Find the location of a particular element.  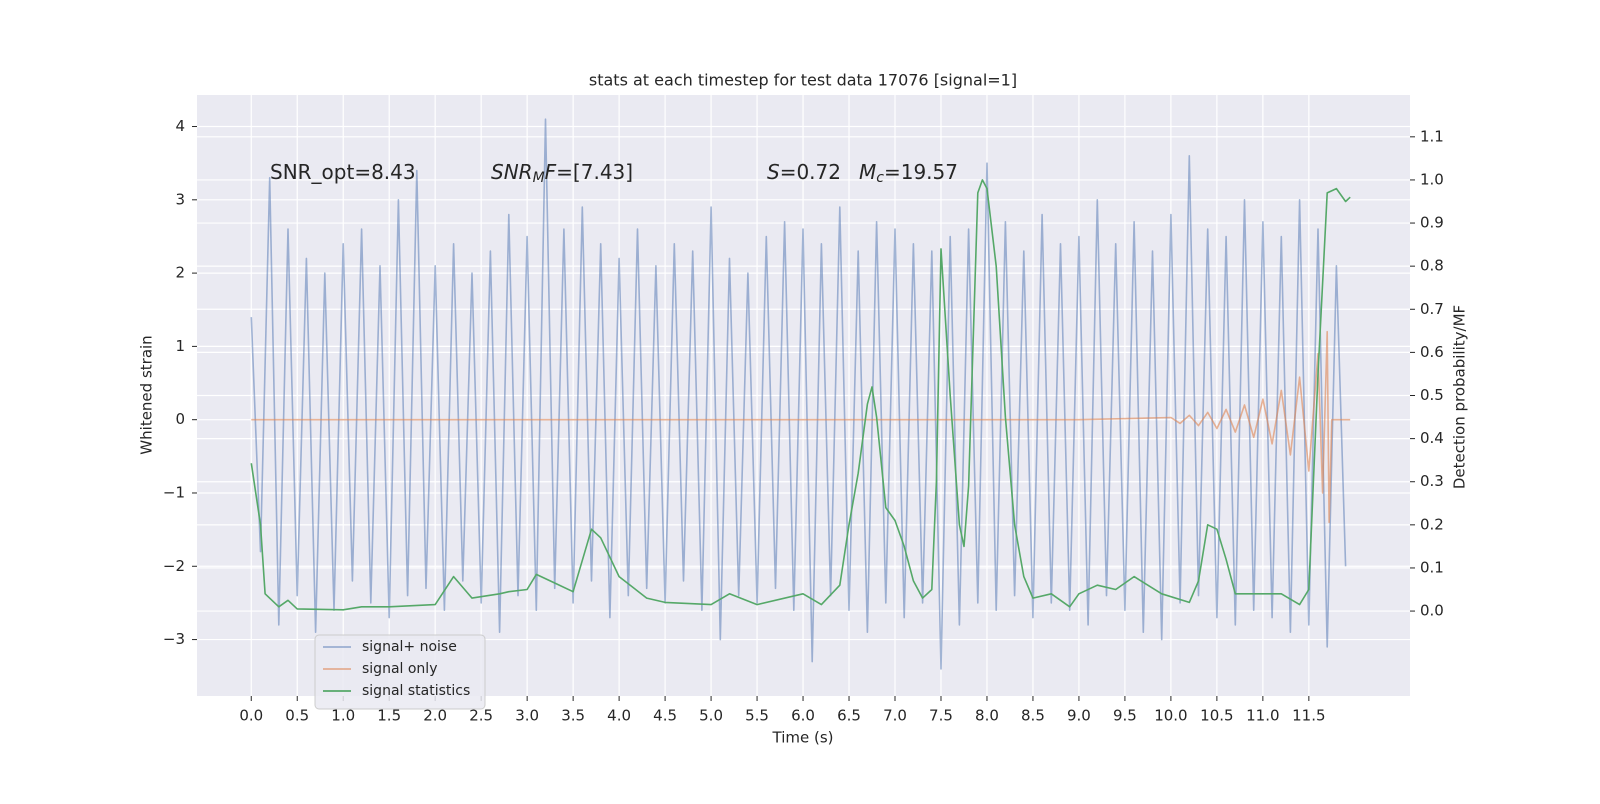

annotation: SNR_opt=8.43 is located at coordinates (343, 172).